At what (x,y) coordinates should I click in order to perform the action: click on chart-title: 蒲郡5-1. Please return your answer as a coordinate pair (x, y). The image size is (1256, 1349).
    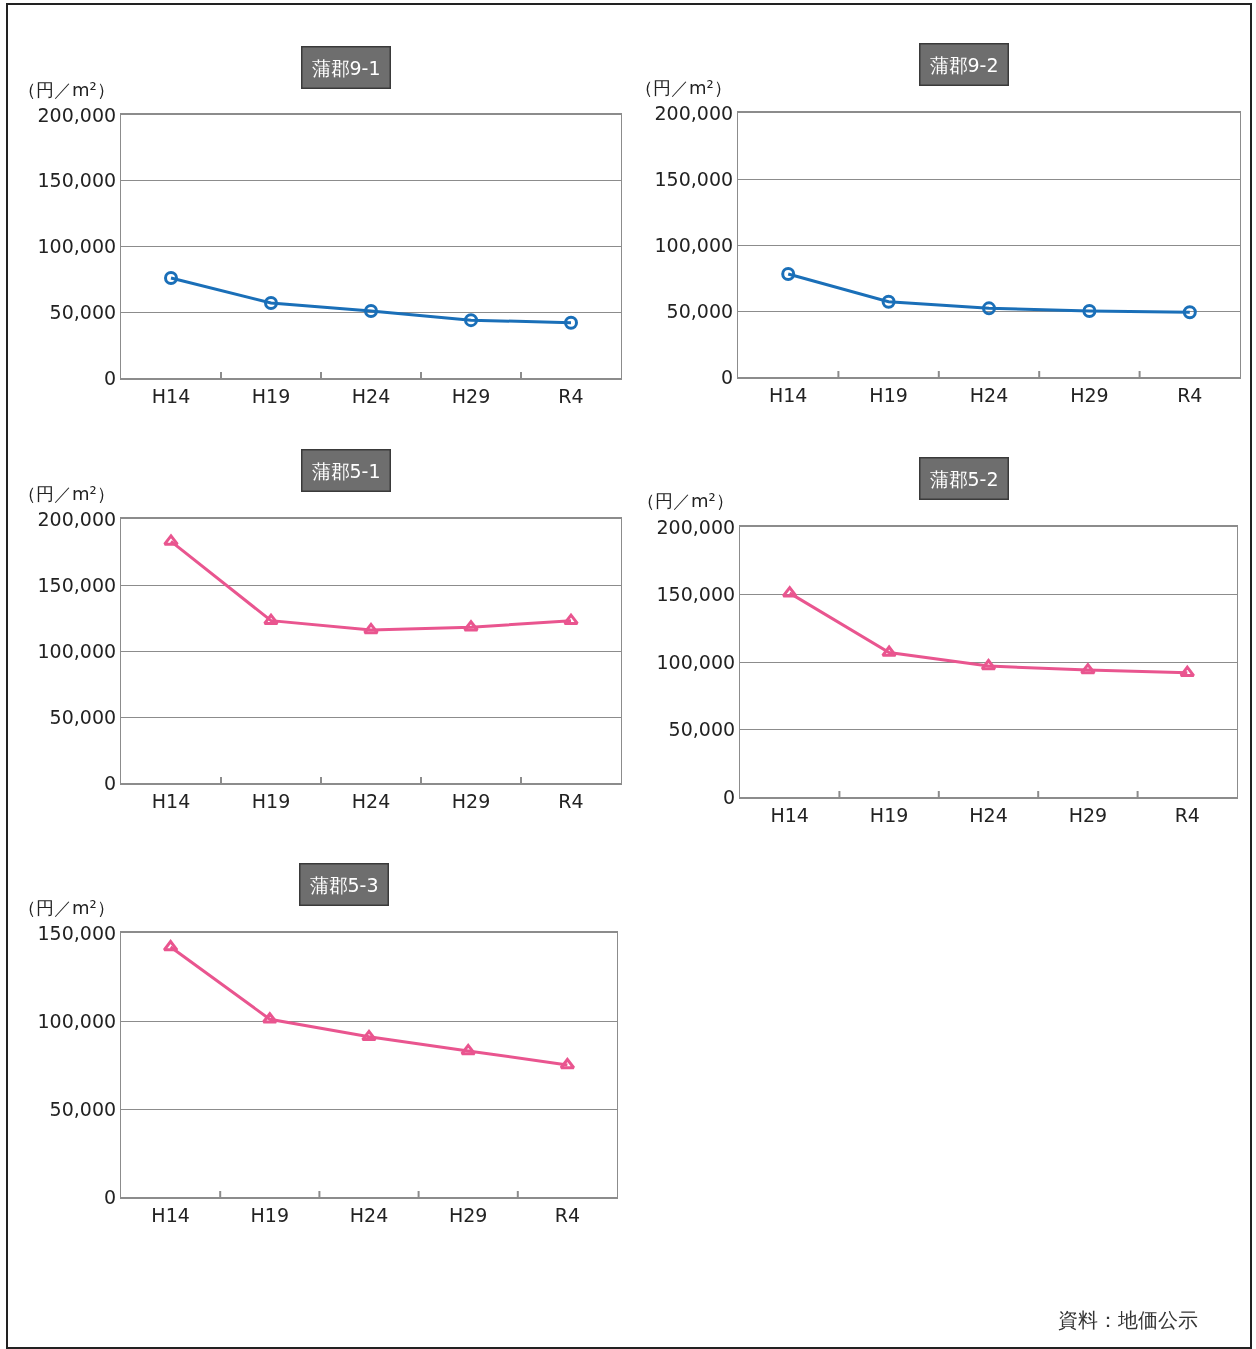
    Looking at the image, I should click on (346, 470).